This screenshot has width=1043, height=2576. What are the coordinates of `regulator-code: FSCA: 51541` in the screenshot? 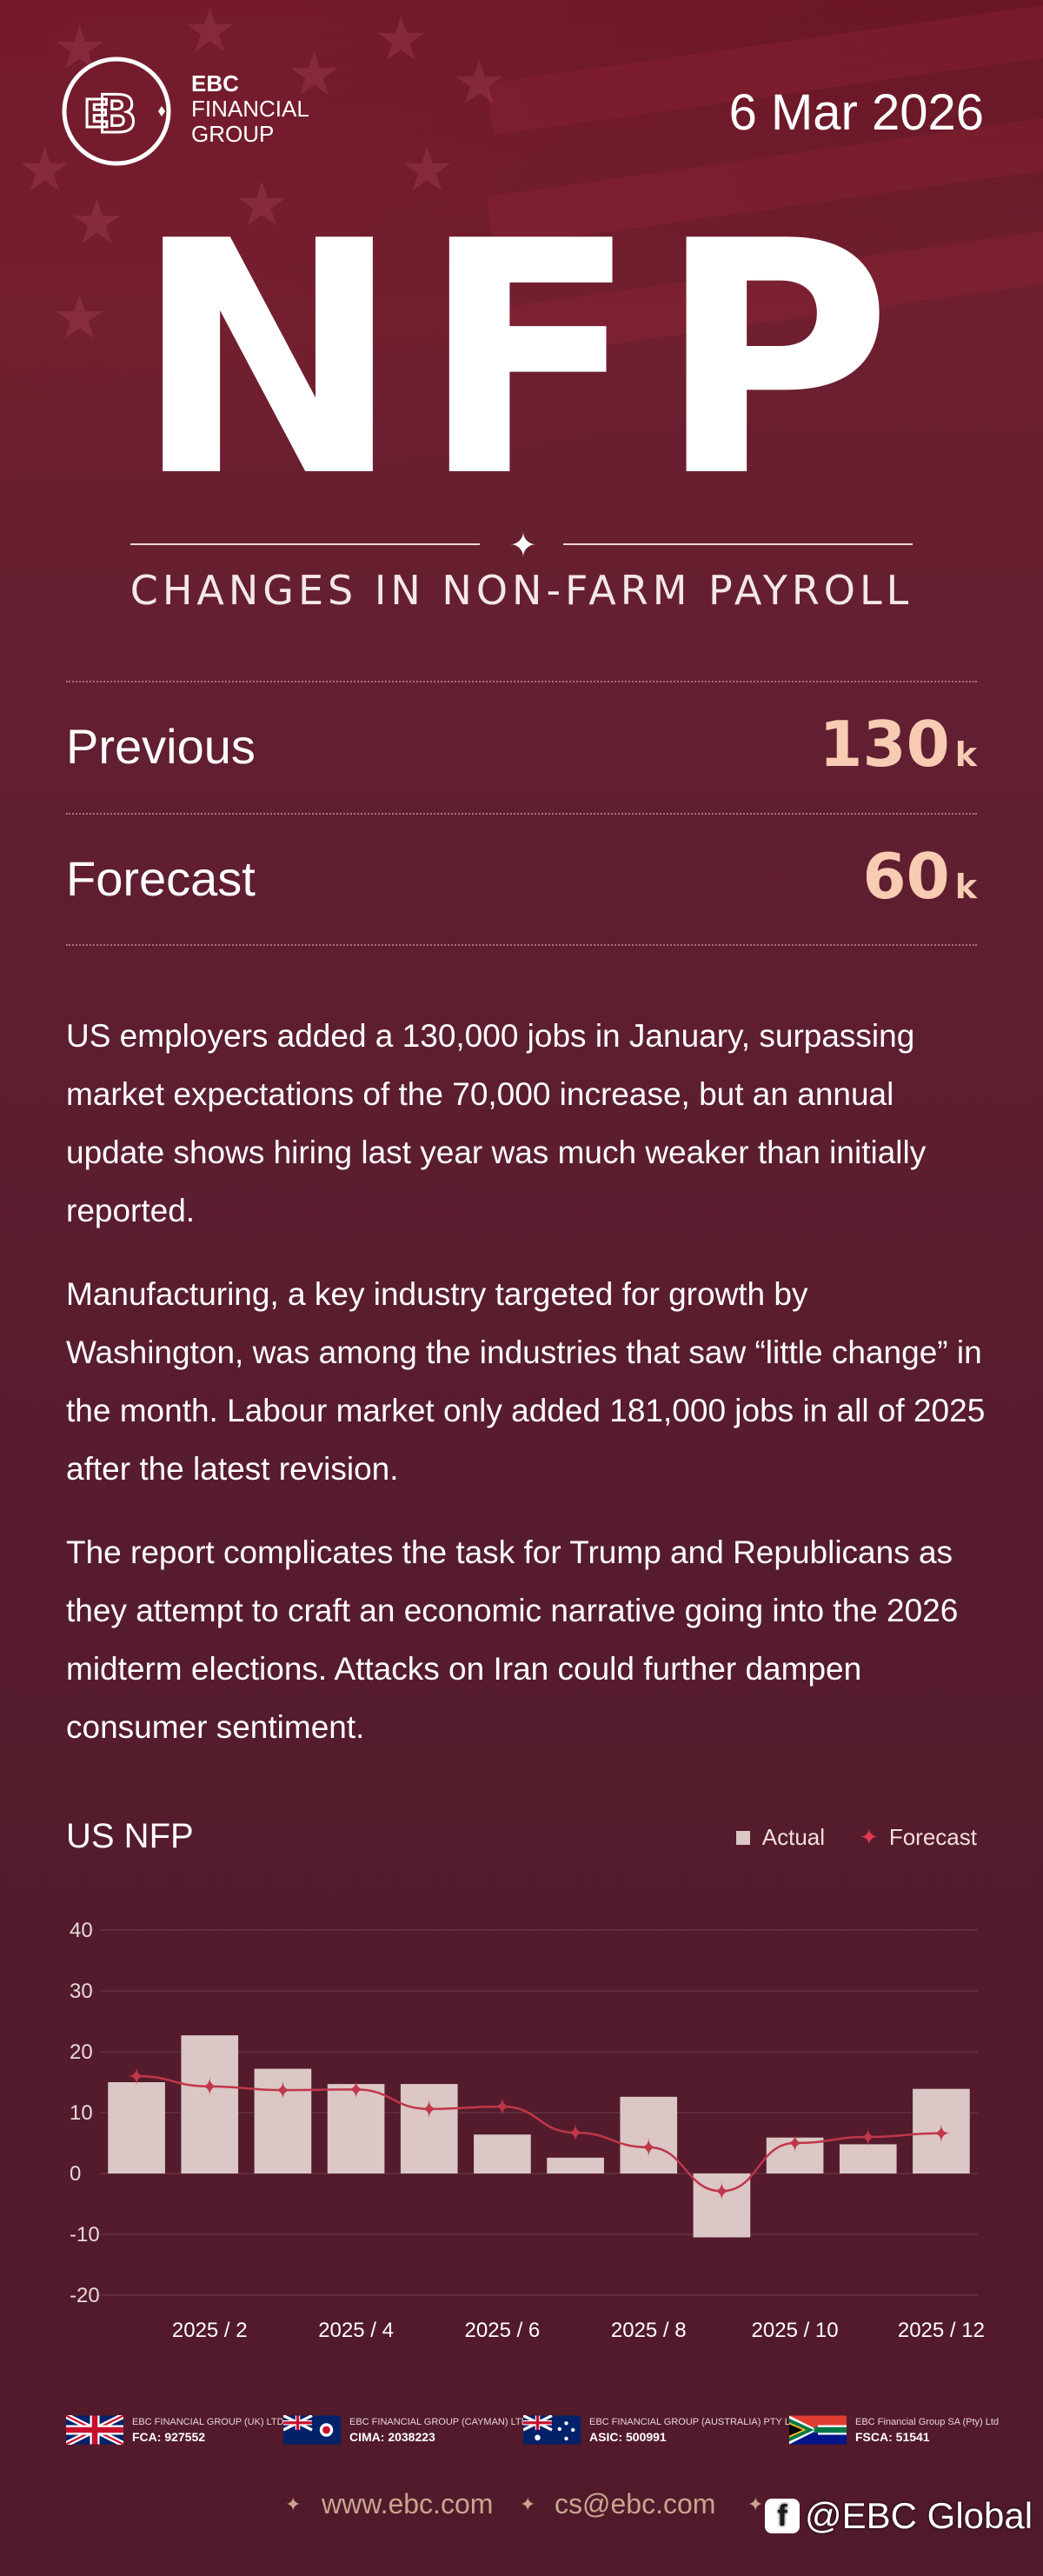 It's located at (893, 2436).